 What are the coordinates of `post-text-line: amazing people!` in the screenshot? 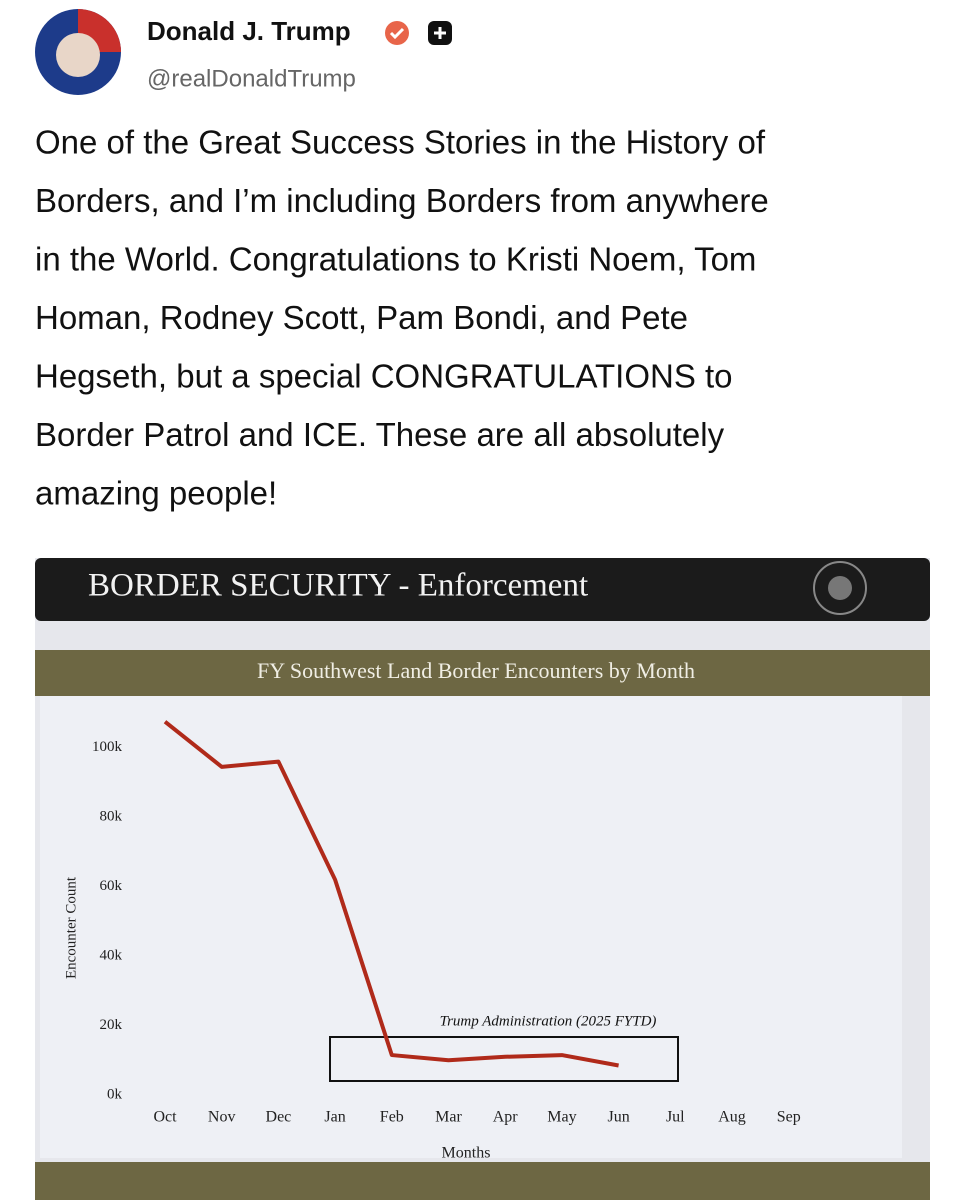 It's located at (156, 493).